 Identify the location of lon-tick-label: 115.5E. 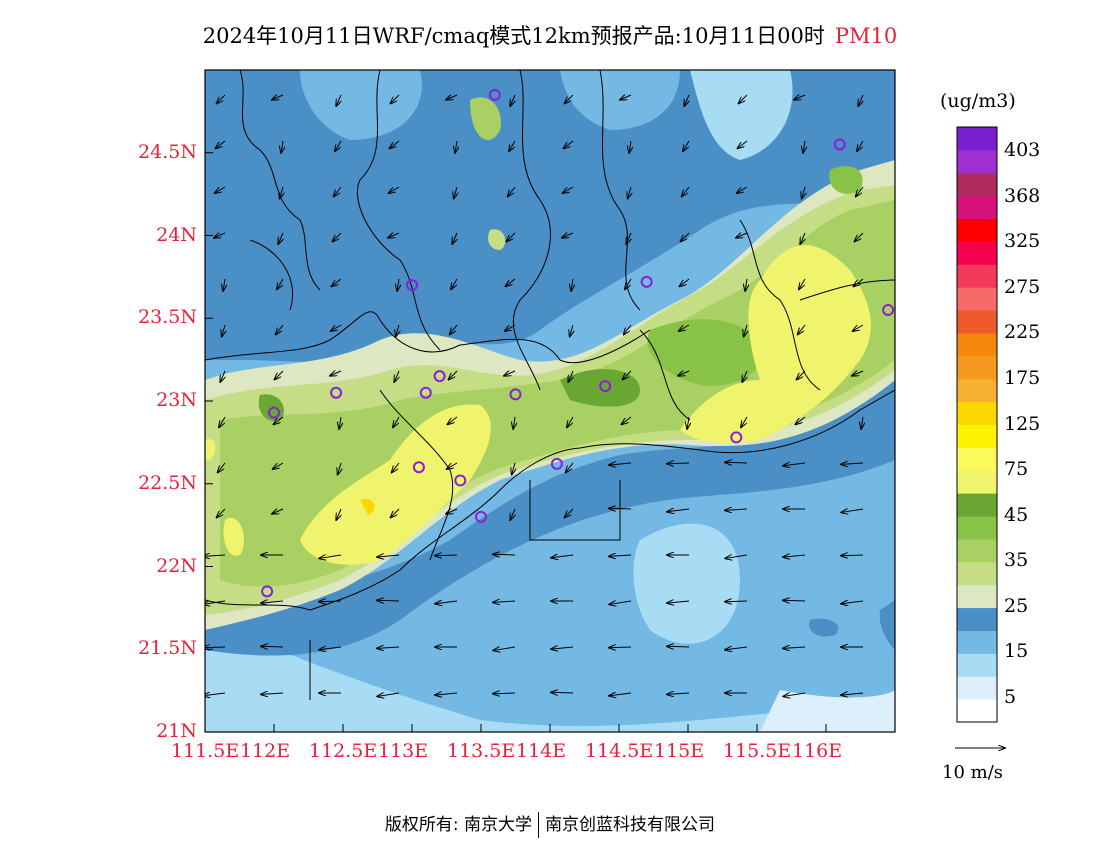
(757, 751).